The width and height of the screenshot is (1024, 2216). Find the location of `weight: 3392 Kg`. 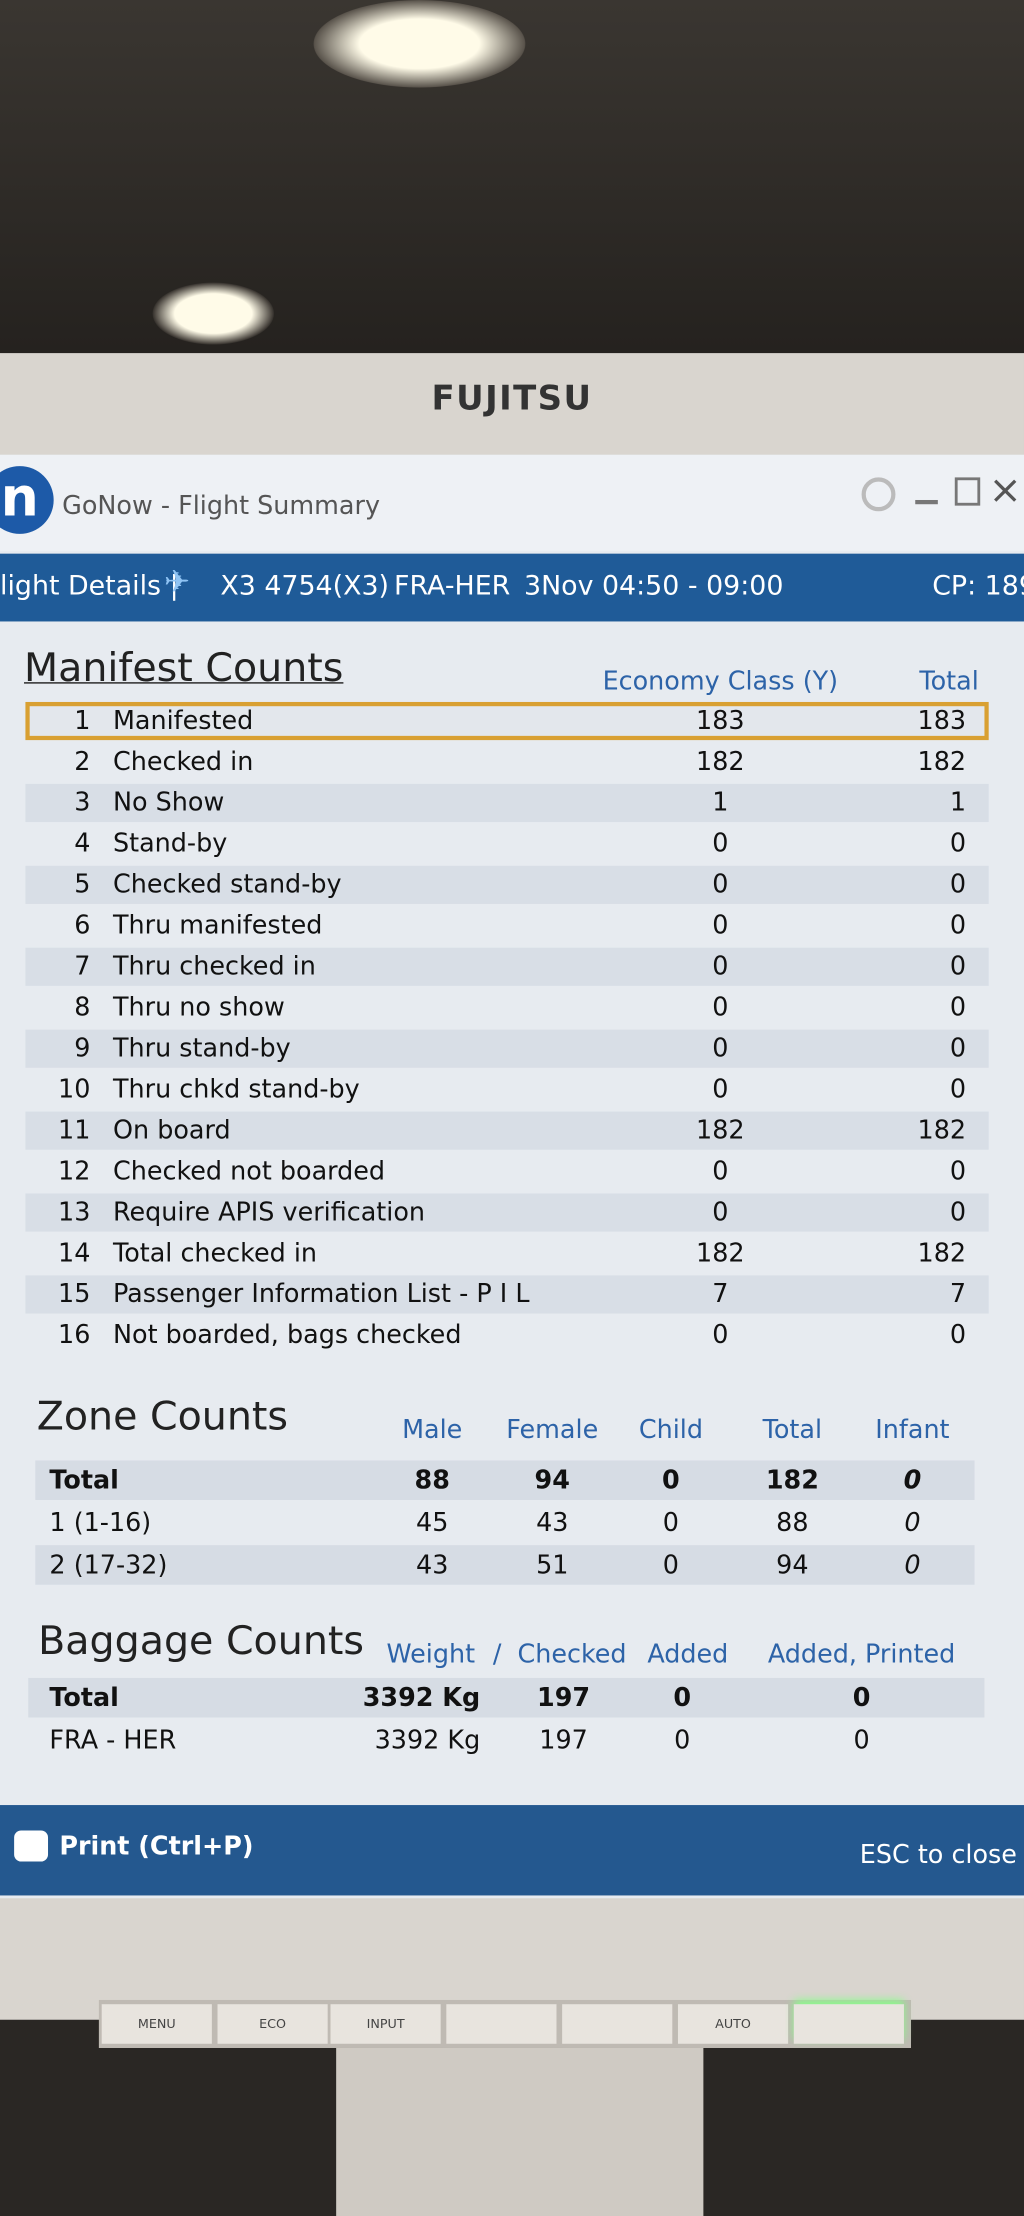

weight: 3392 Kg is located at coordinates (427, 1740).